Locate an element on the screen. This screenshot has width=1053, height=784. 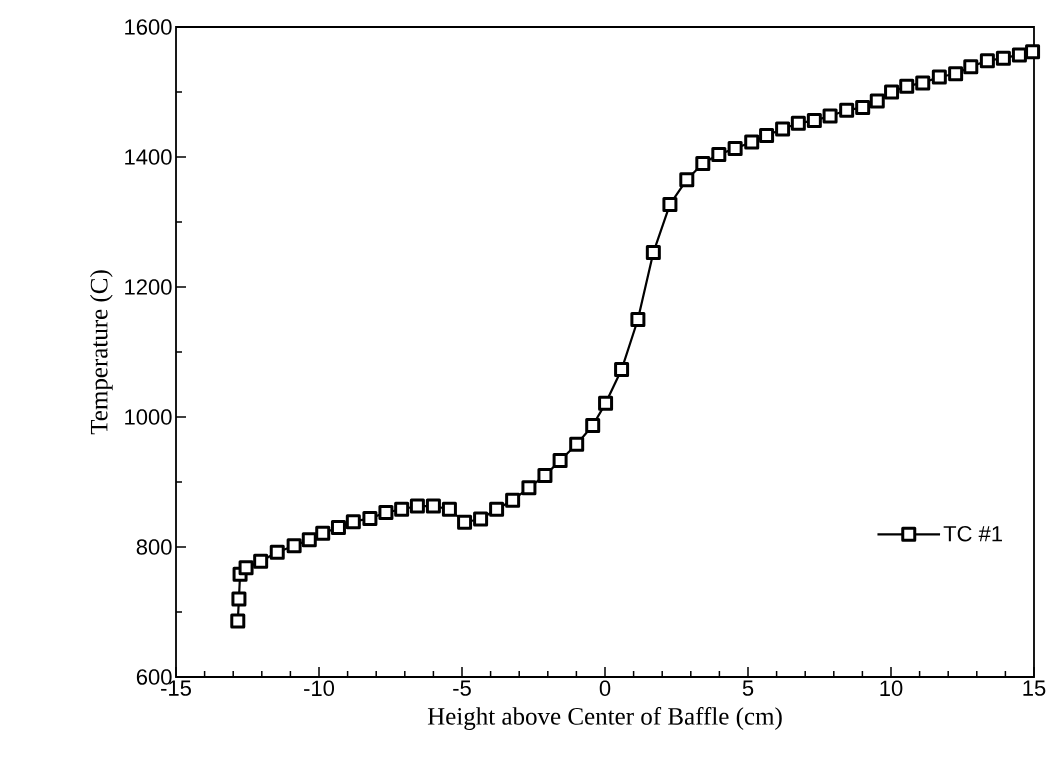
x-tick-label: 15 is located at coordinates (1034, 688).